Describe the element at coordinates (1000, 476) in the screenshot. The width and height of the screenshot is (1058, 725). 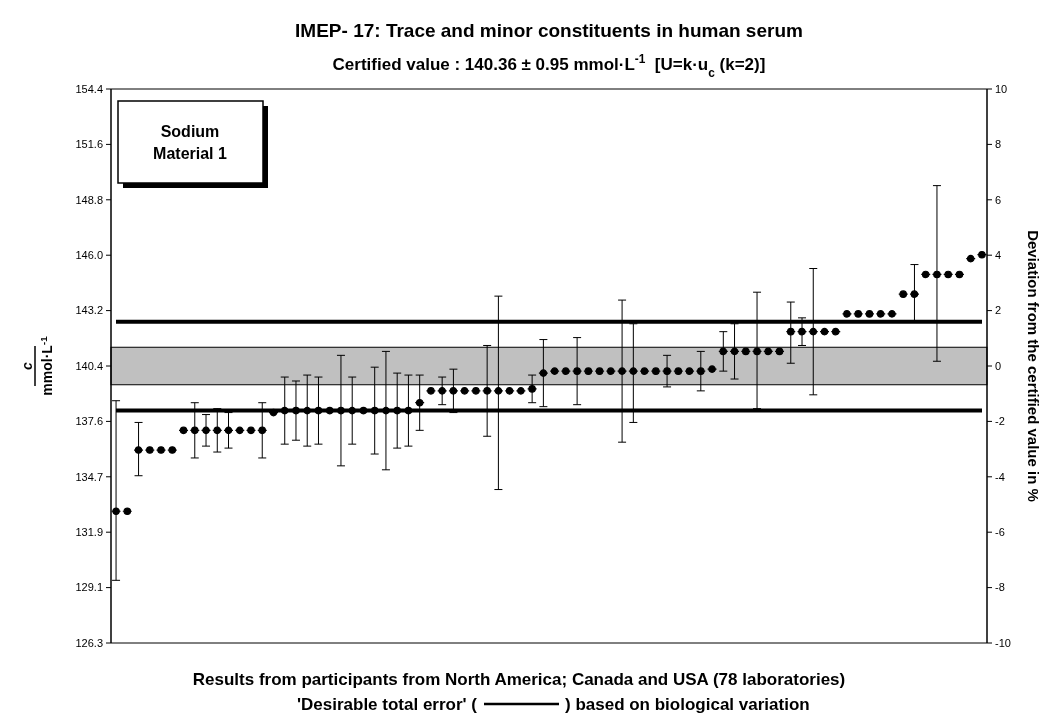
I see `y2-tick-label: -4` at that location.